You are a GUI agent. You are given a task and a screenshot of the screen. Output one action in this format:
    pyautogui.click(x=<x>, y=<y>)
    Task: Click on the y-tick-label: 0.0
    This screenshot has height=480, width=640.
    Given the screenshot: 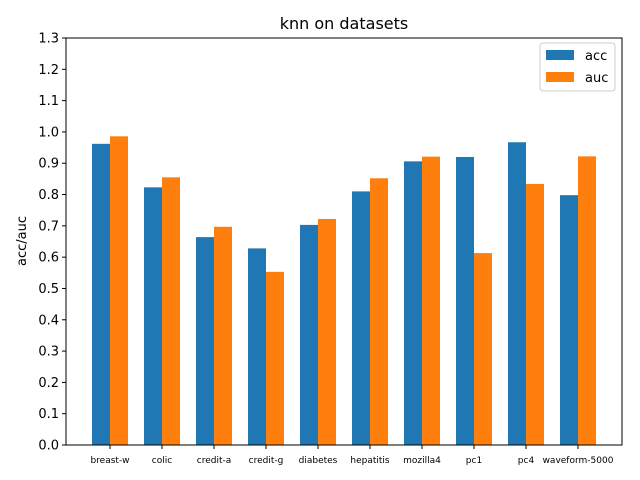 What is the action you would take?
    pyautogui.click(x=48, y=446)
    